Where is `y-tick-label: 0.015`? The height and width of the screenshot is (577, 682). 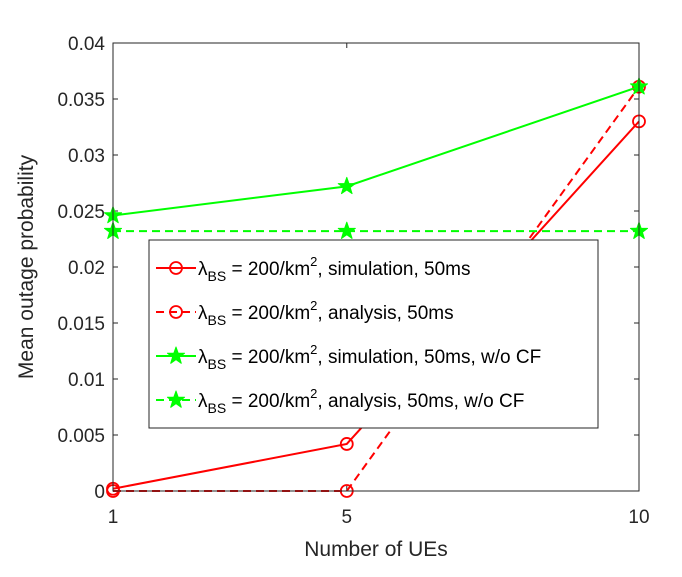 y-tick-label: 0.015 is located at coordinates (81, 324).